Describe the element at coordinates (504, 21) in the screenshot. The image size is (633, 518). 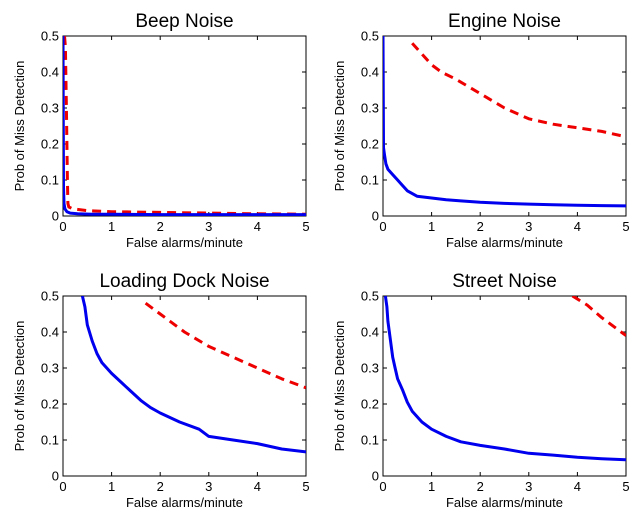
I see `chart-title: Engine Noise` at that location.